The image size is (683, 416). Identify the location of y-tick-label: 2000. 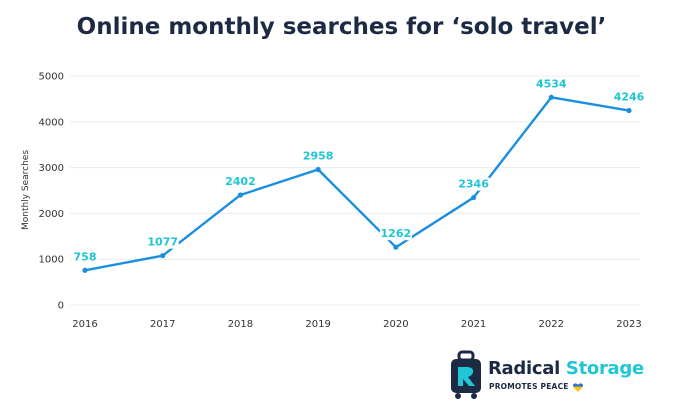
(51, 214).